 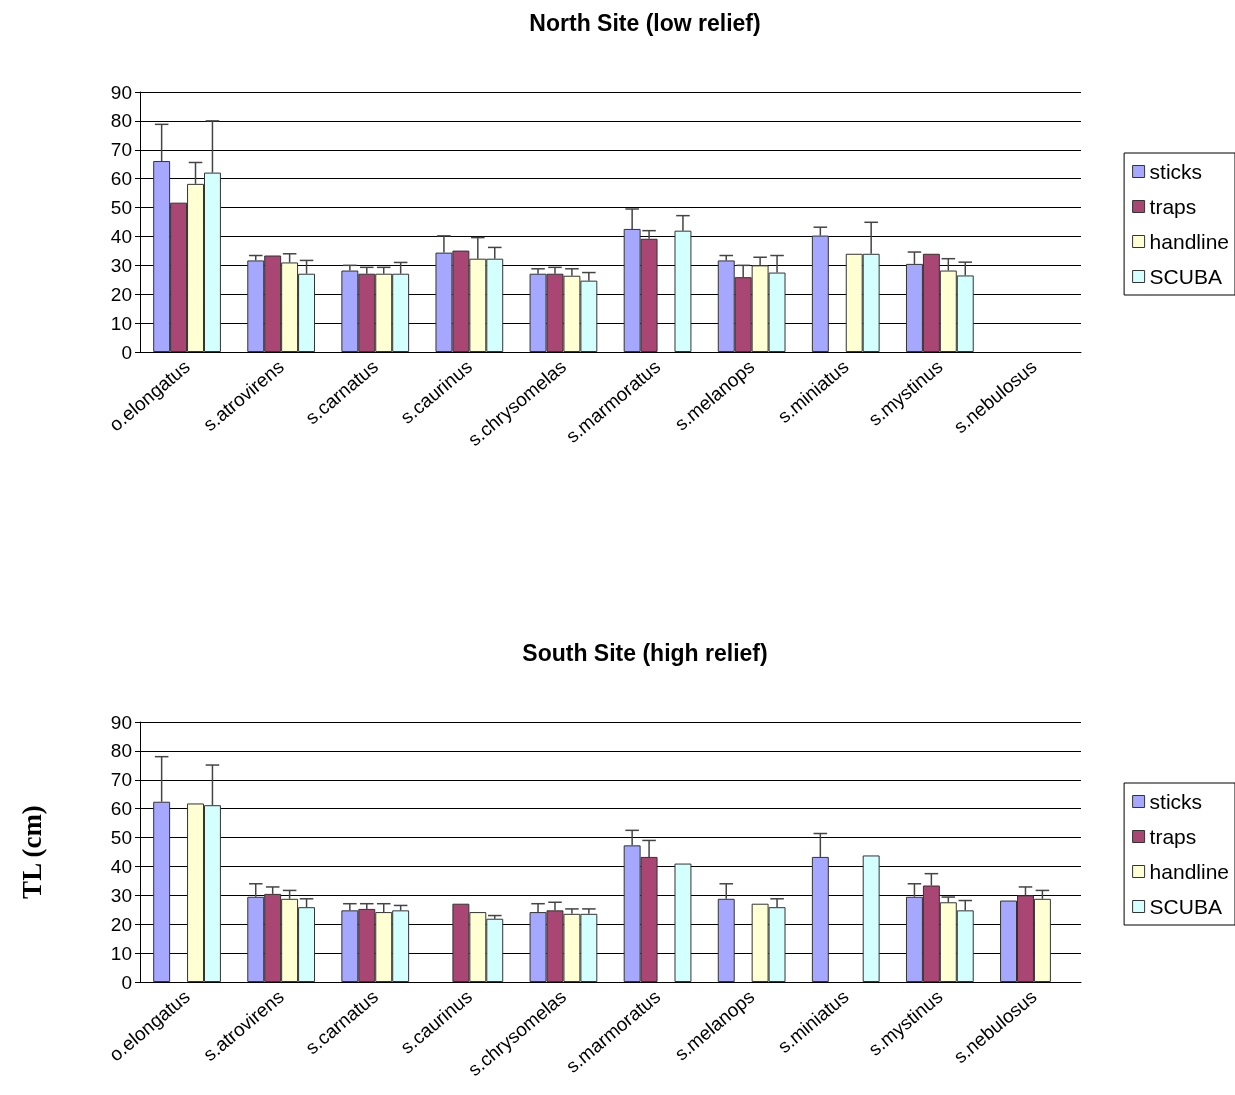 What do you see at coordinates (645, 22) in the screenshot?
I see `chart-title: North Site (low relief)` at bounding box center [645, 22].